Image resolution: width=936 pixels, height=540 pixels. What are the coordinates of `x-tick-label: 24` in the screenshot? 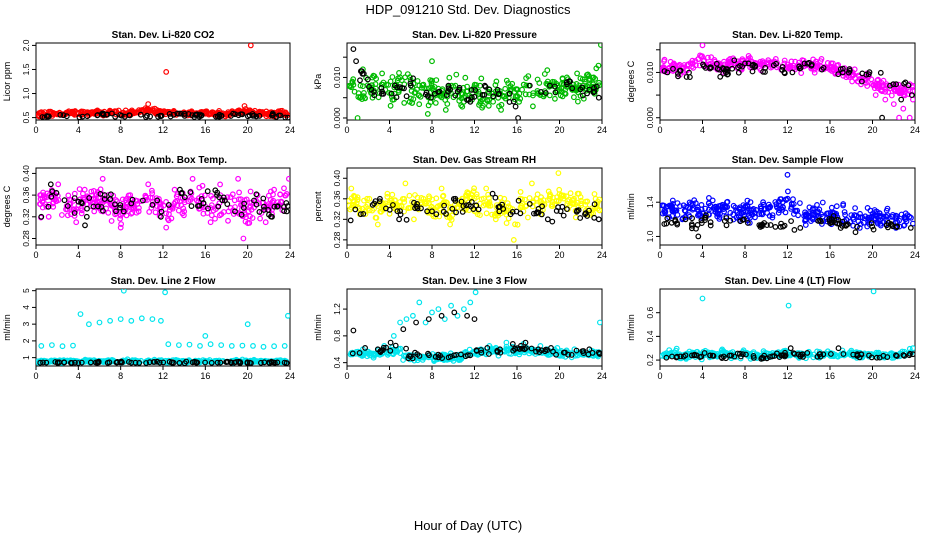 It's located at (290, 255).